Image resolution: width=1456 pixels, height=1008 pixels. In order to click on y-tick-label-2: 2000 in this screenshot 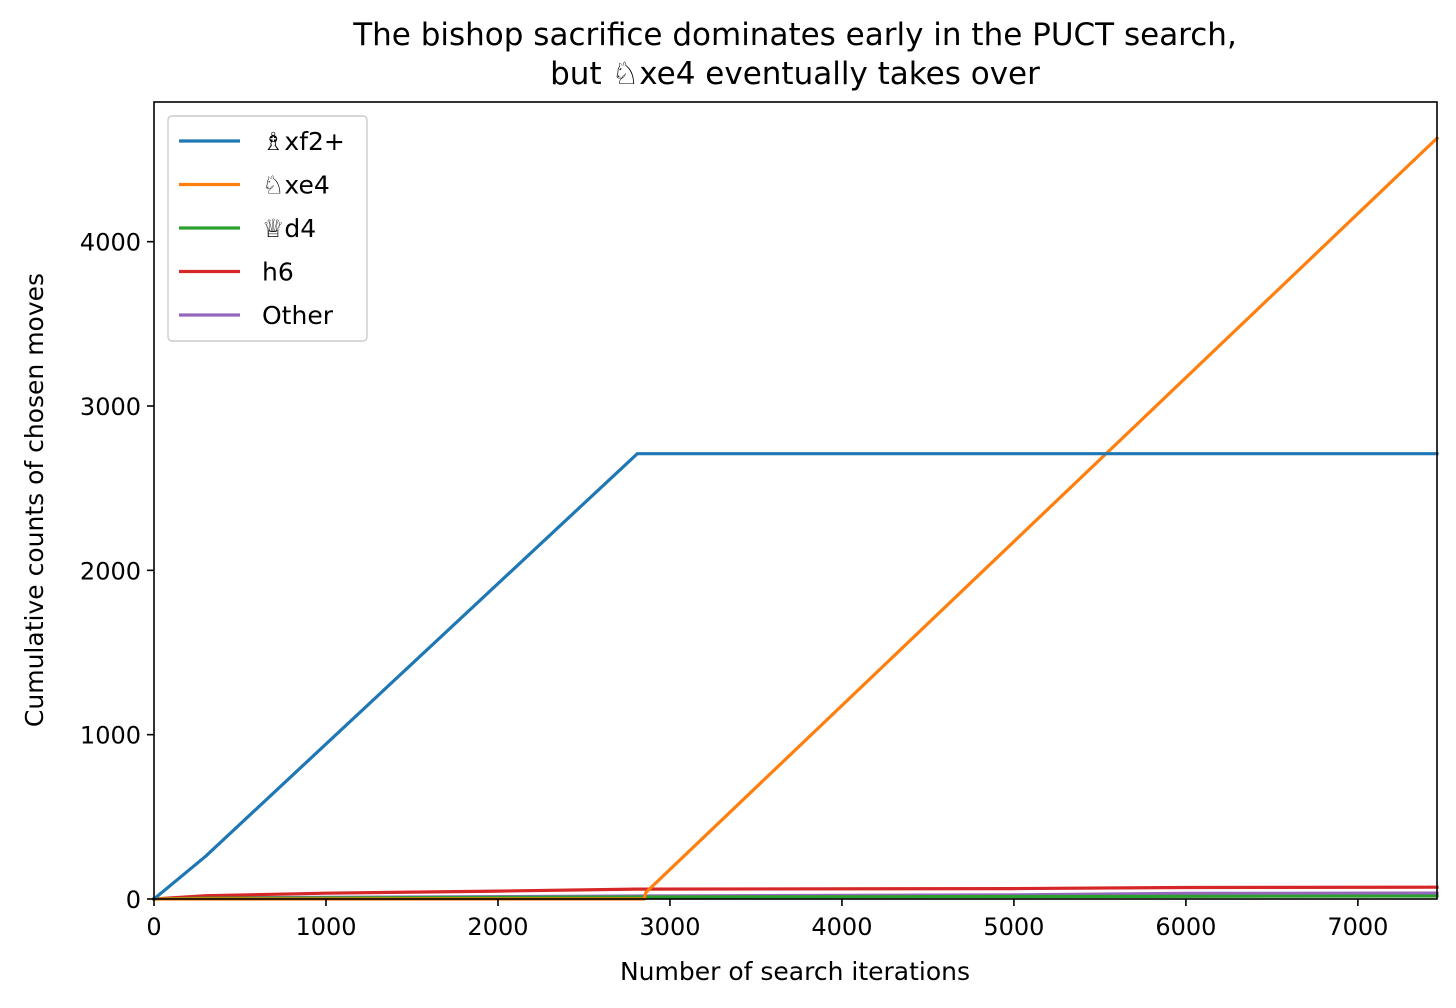, I will do `click(110, 571)`.